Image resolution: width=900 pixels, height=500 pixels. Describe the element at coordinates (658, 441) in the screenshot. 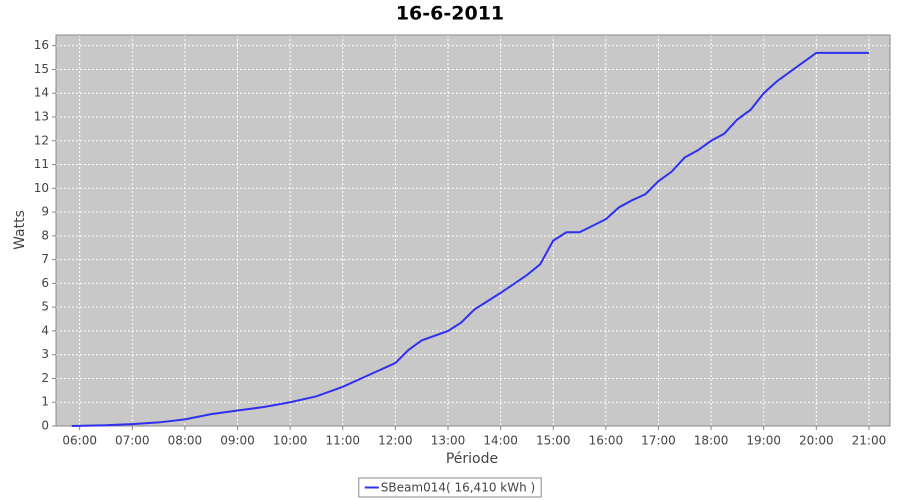

I see `x-tick-label: 17:00` at that location.